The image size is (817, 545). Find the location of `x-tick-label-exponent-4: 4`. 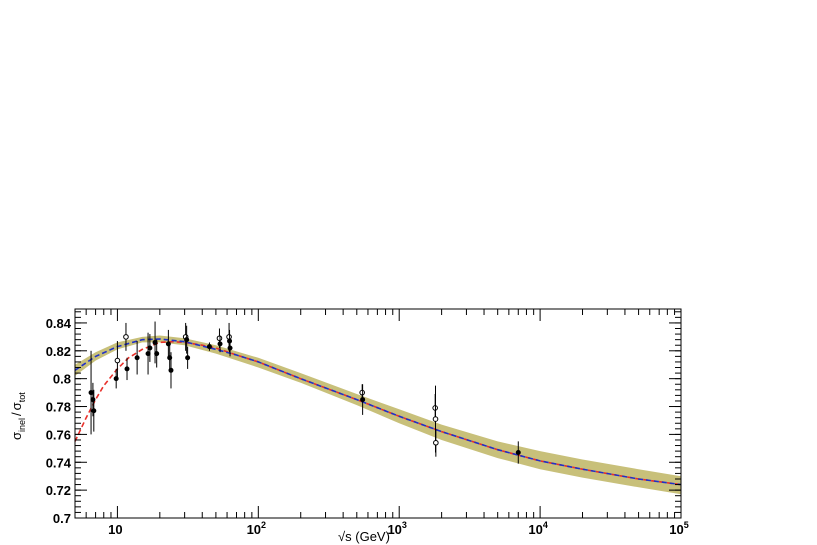

x-tick-label-exponent-4: 4 is located at coordinates (545, 525).